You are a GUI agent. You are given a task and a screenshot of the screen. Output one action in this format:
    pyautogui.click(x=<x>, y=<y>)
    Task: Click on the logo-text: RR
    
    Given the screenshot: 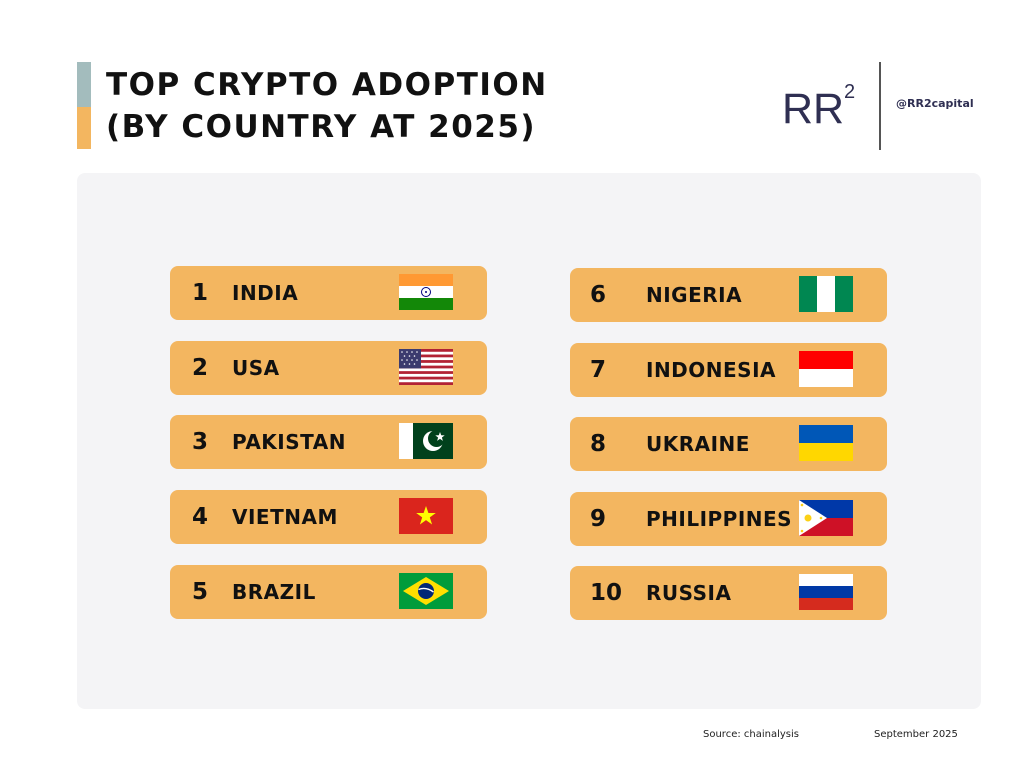 What is the action you would take?
    pyautogui.click(x=813, y=107)
    